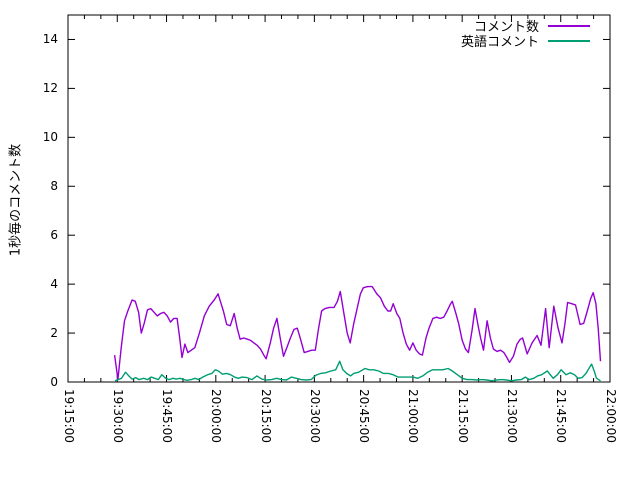  I want to click on legend: コメント数 英語コメント, so click(525, 34).